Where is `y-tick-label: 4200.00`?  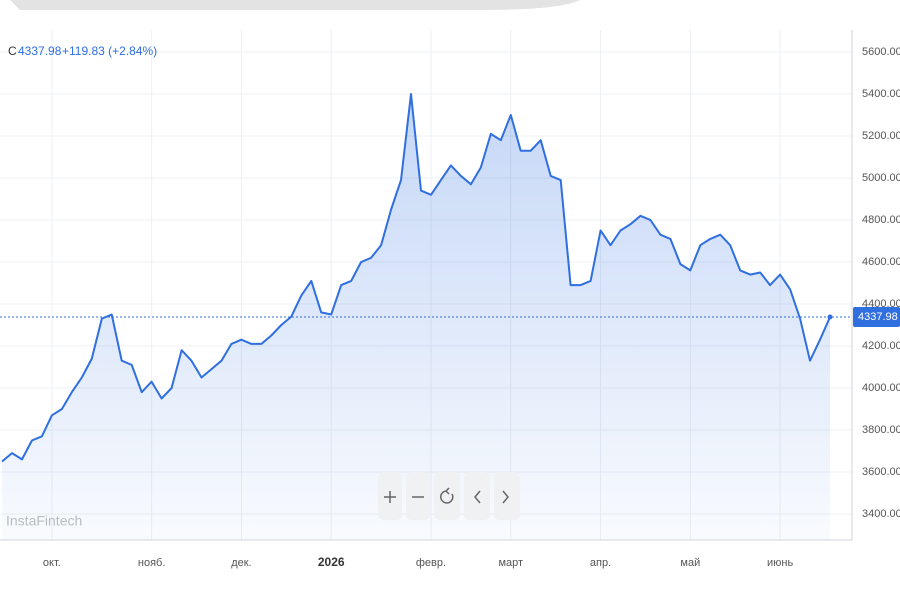 y-tick-label: 4200.00 is located at coordinates (881, 346).